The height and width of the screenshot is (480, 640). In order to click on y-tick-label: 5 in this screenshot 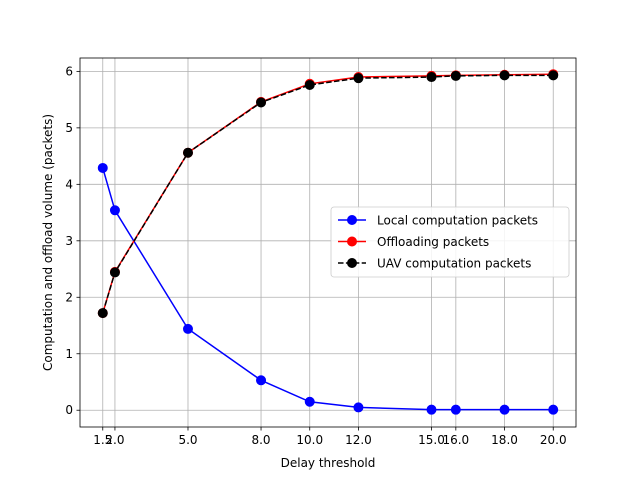, I will do `click(69, 128)`.